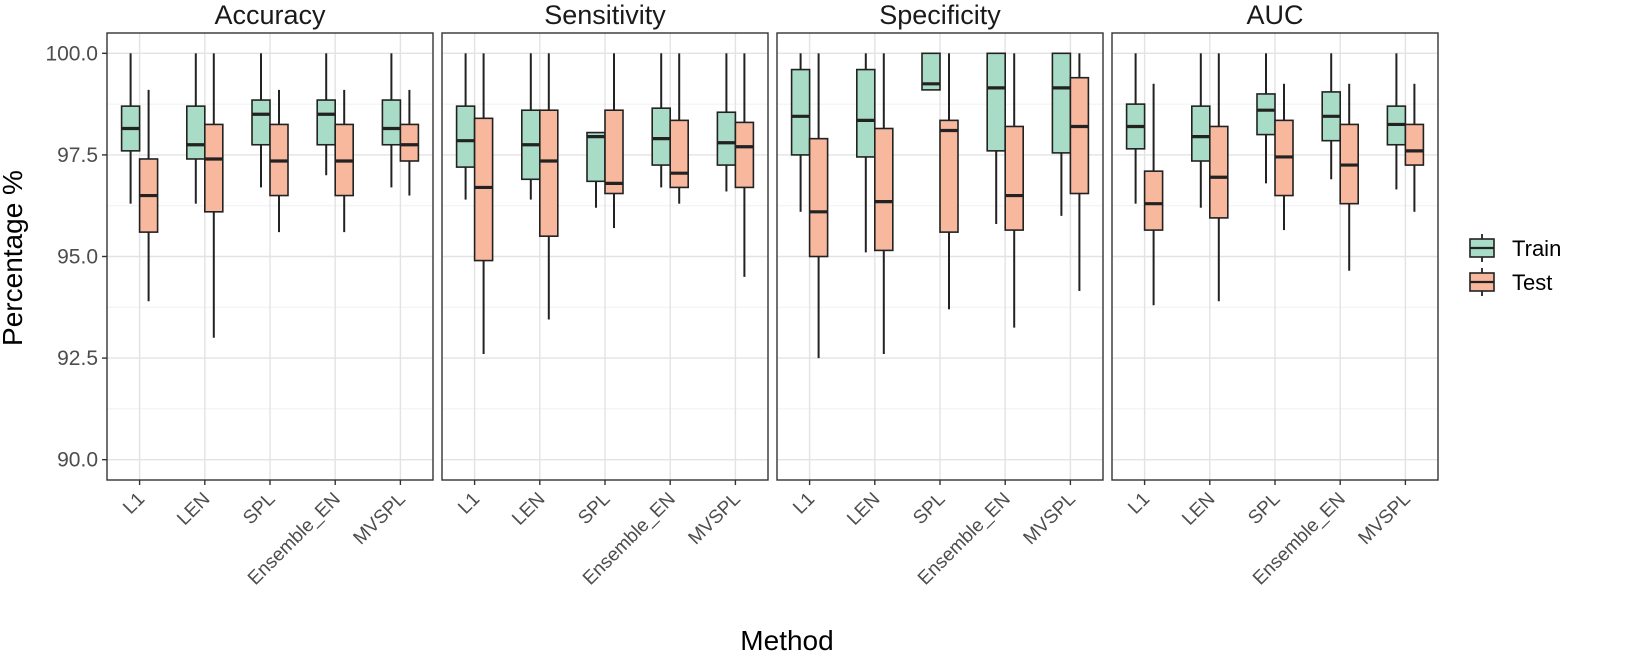 The height and width of the screenshot is (659, 1634). Describe the element at coordinates (77, 358) in the screenshot. I see `y-tick-label: 92.5` at that location.